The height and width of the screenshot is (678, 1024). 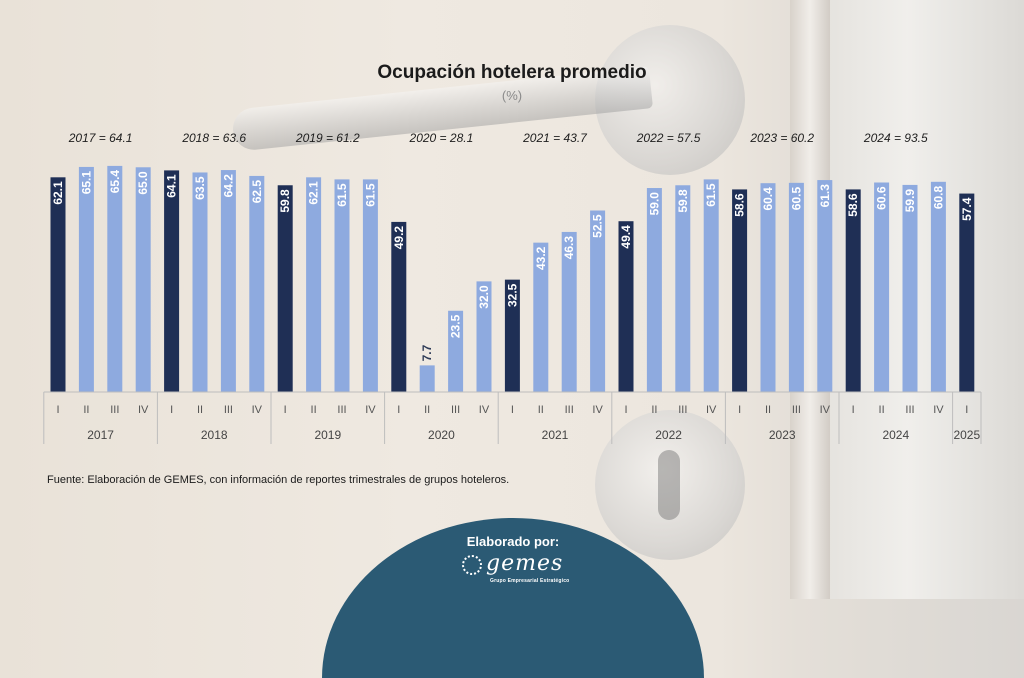 I want to click on bar-2017-I, so click(x=58, y=284).